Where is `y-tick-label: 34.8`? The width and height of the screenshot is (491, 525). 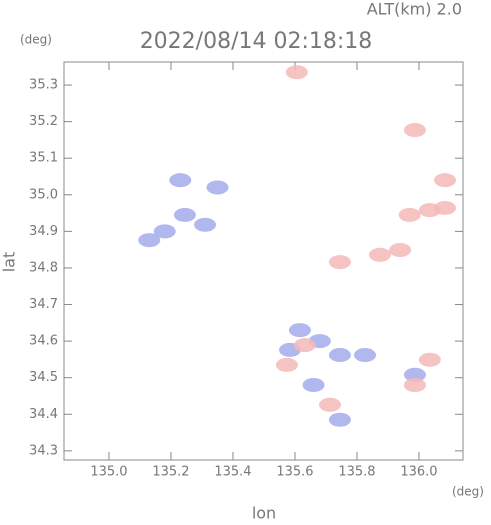
y-tick-label: 34.8 is located at coordinates (43, 267).